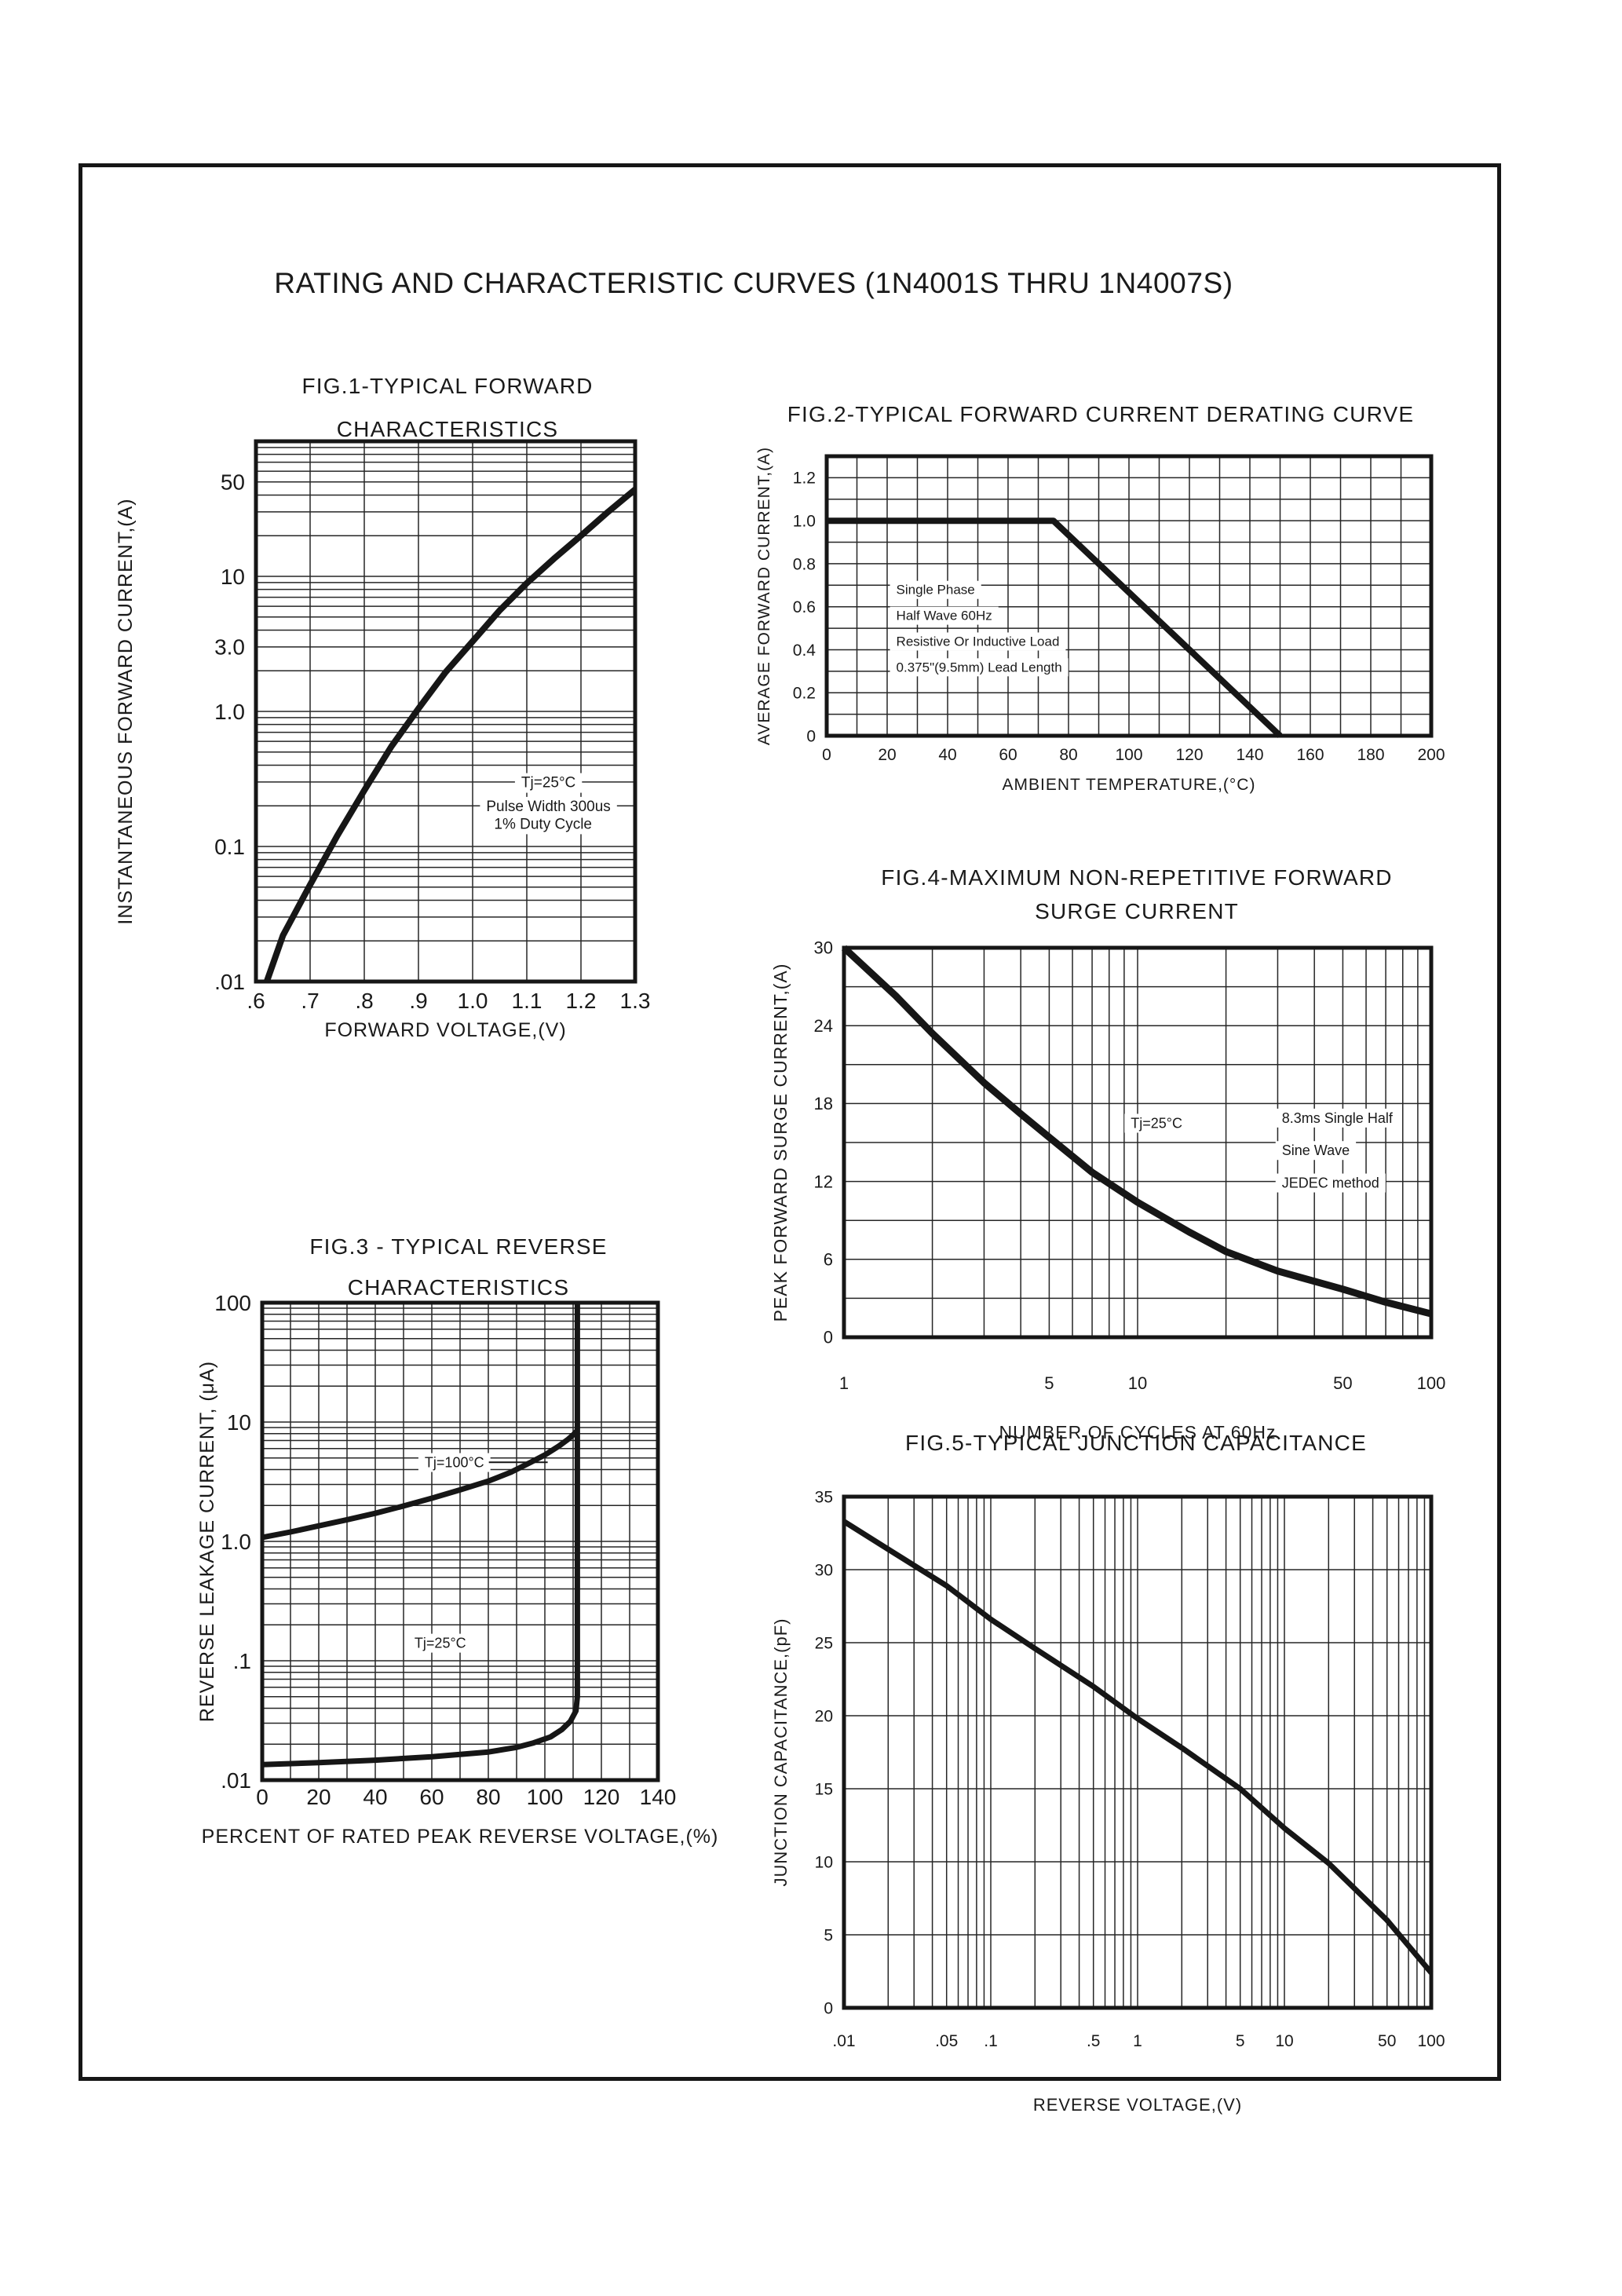 The height and width of the screenshot is (2296, 1622). Describe the element at coordinates (229, 982) in the screenshot. I see `fig1-ytick-label: .01` at that location.